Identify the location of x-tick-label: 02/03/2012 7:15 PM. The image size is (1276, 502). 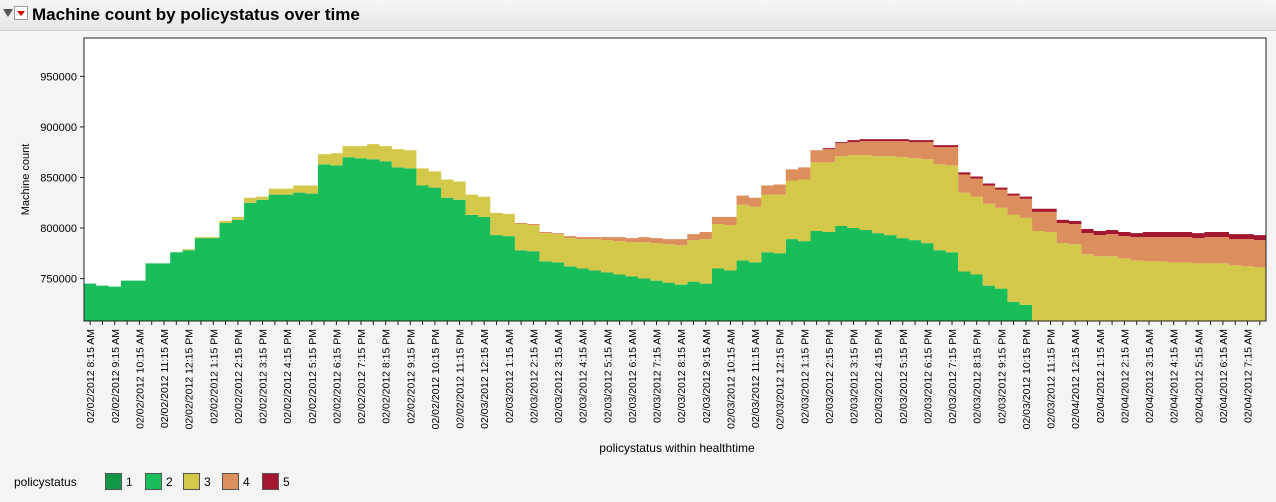
(953, 376).